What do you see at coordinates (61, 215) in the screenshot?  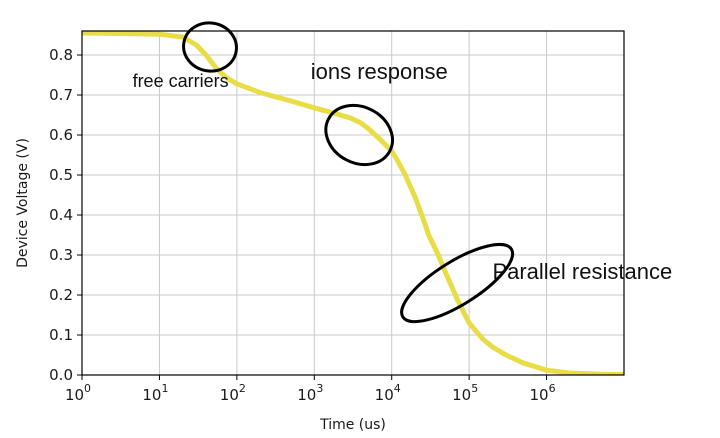 I see `y-tick-label: 0.4` at bounding box center [61, 215].